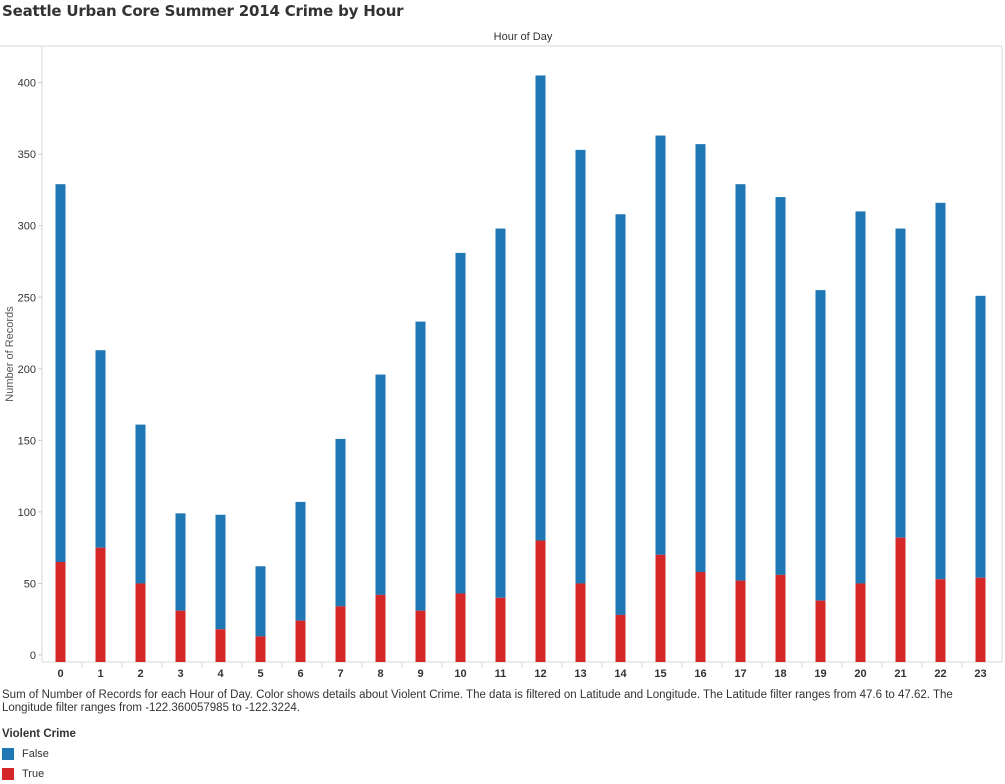 This screenshot has width=1005, height=784. What do you see at coordinates (820, 674) in the screenshot?
I see `x-tick-label: 19` at bounding box center [820, 674].